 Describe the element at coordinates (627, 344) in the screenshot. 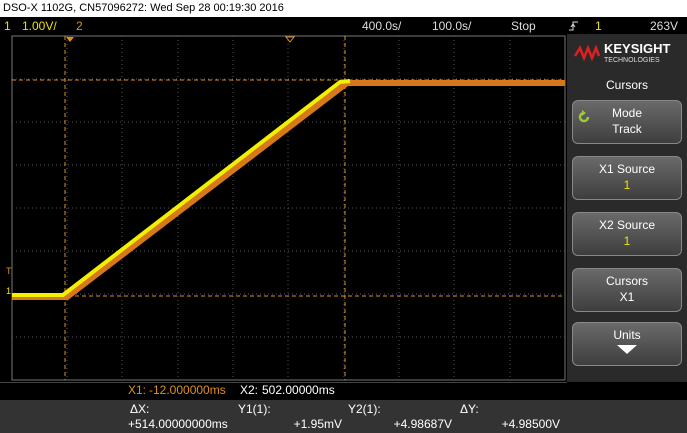

I see `units-button: Units` at that location.